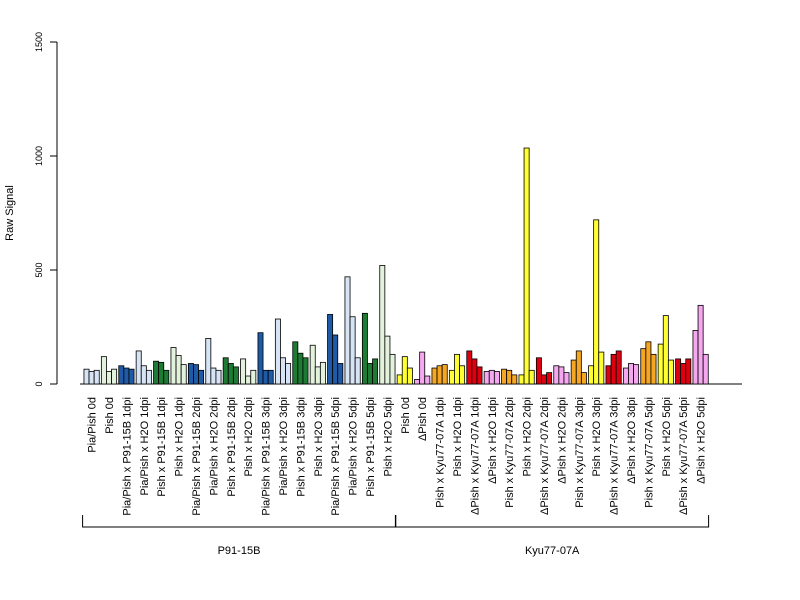 This screenshot has width=800, height=600. Describe the element at coordinates (39, 269) in the screenshot. I see `y-tick-label: 500` at that location.